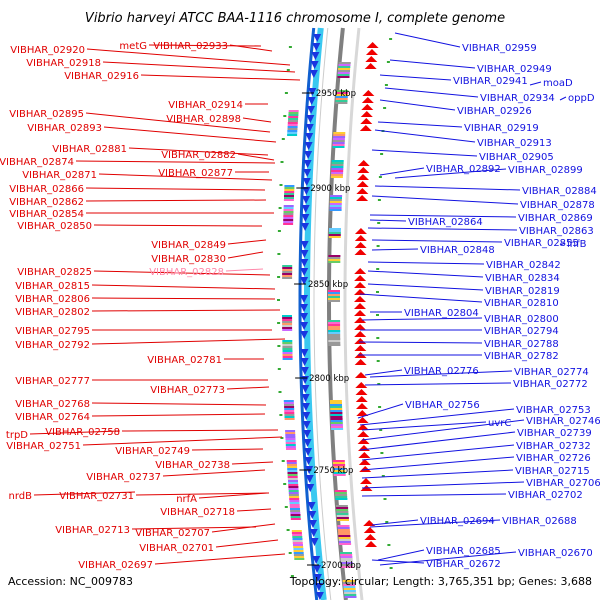 The height and width of the screenshot is (600, 600). I want to click on kbp-label: 2750 kbp, so click(333, 471).